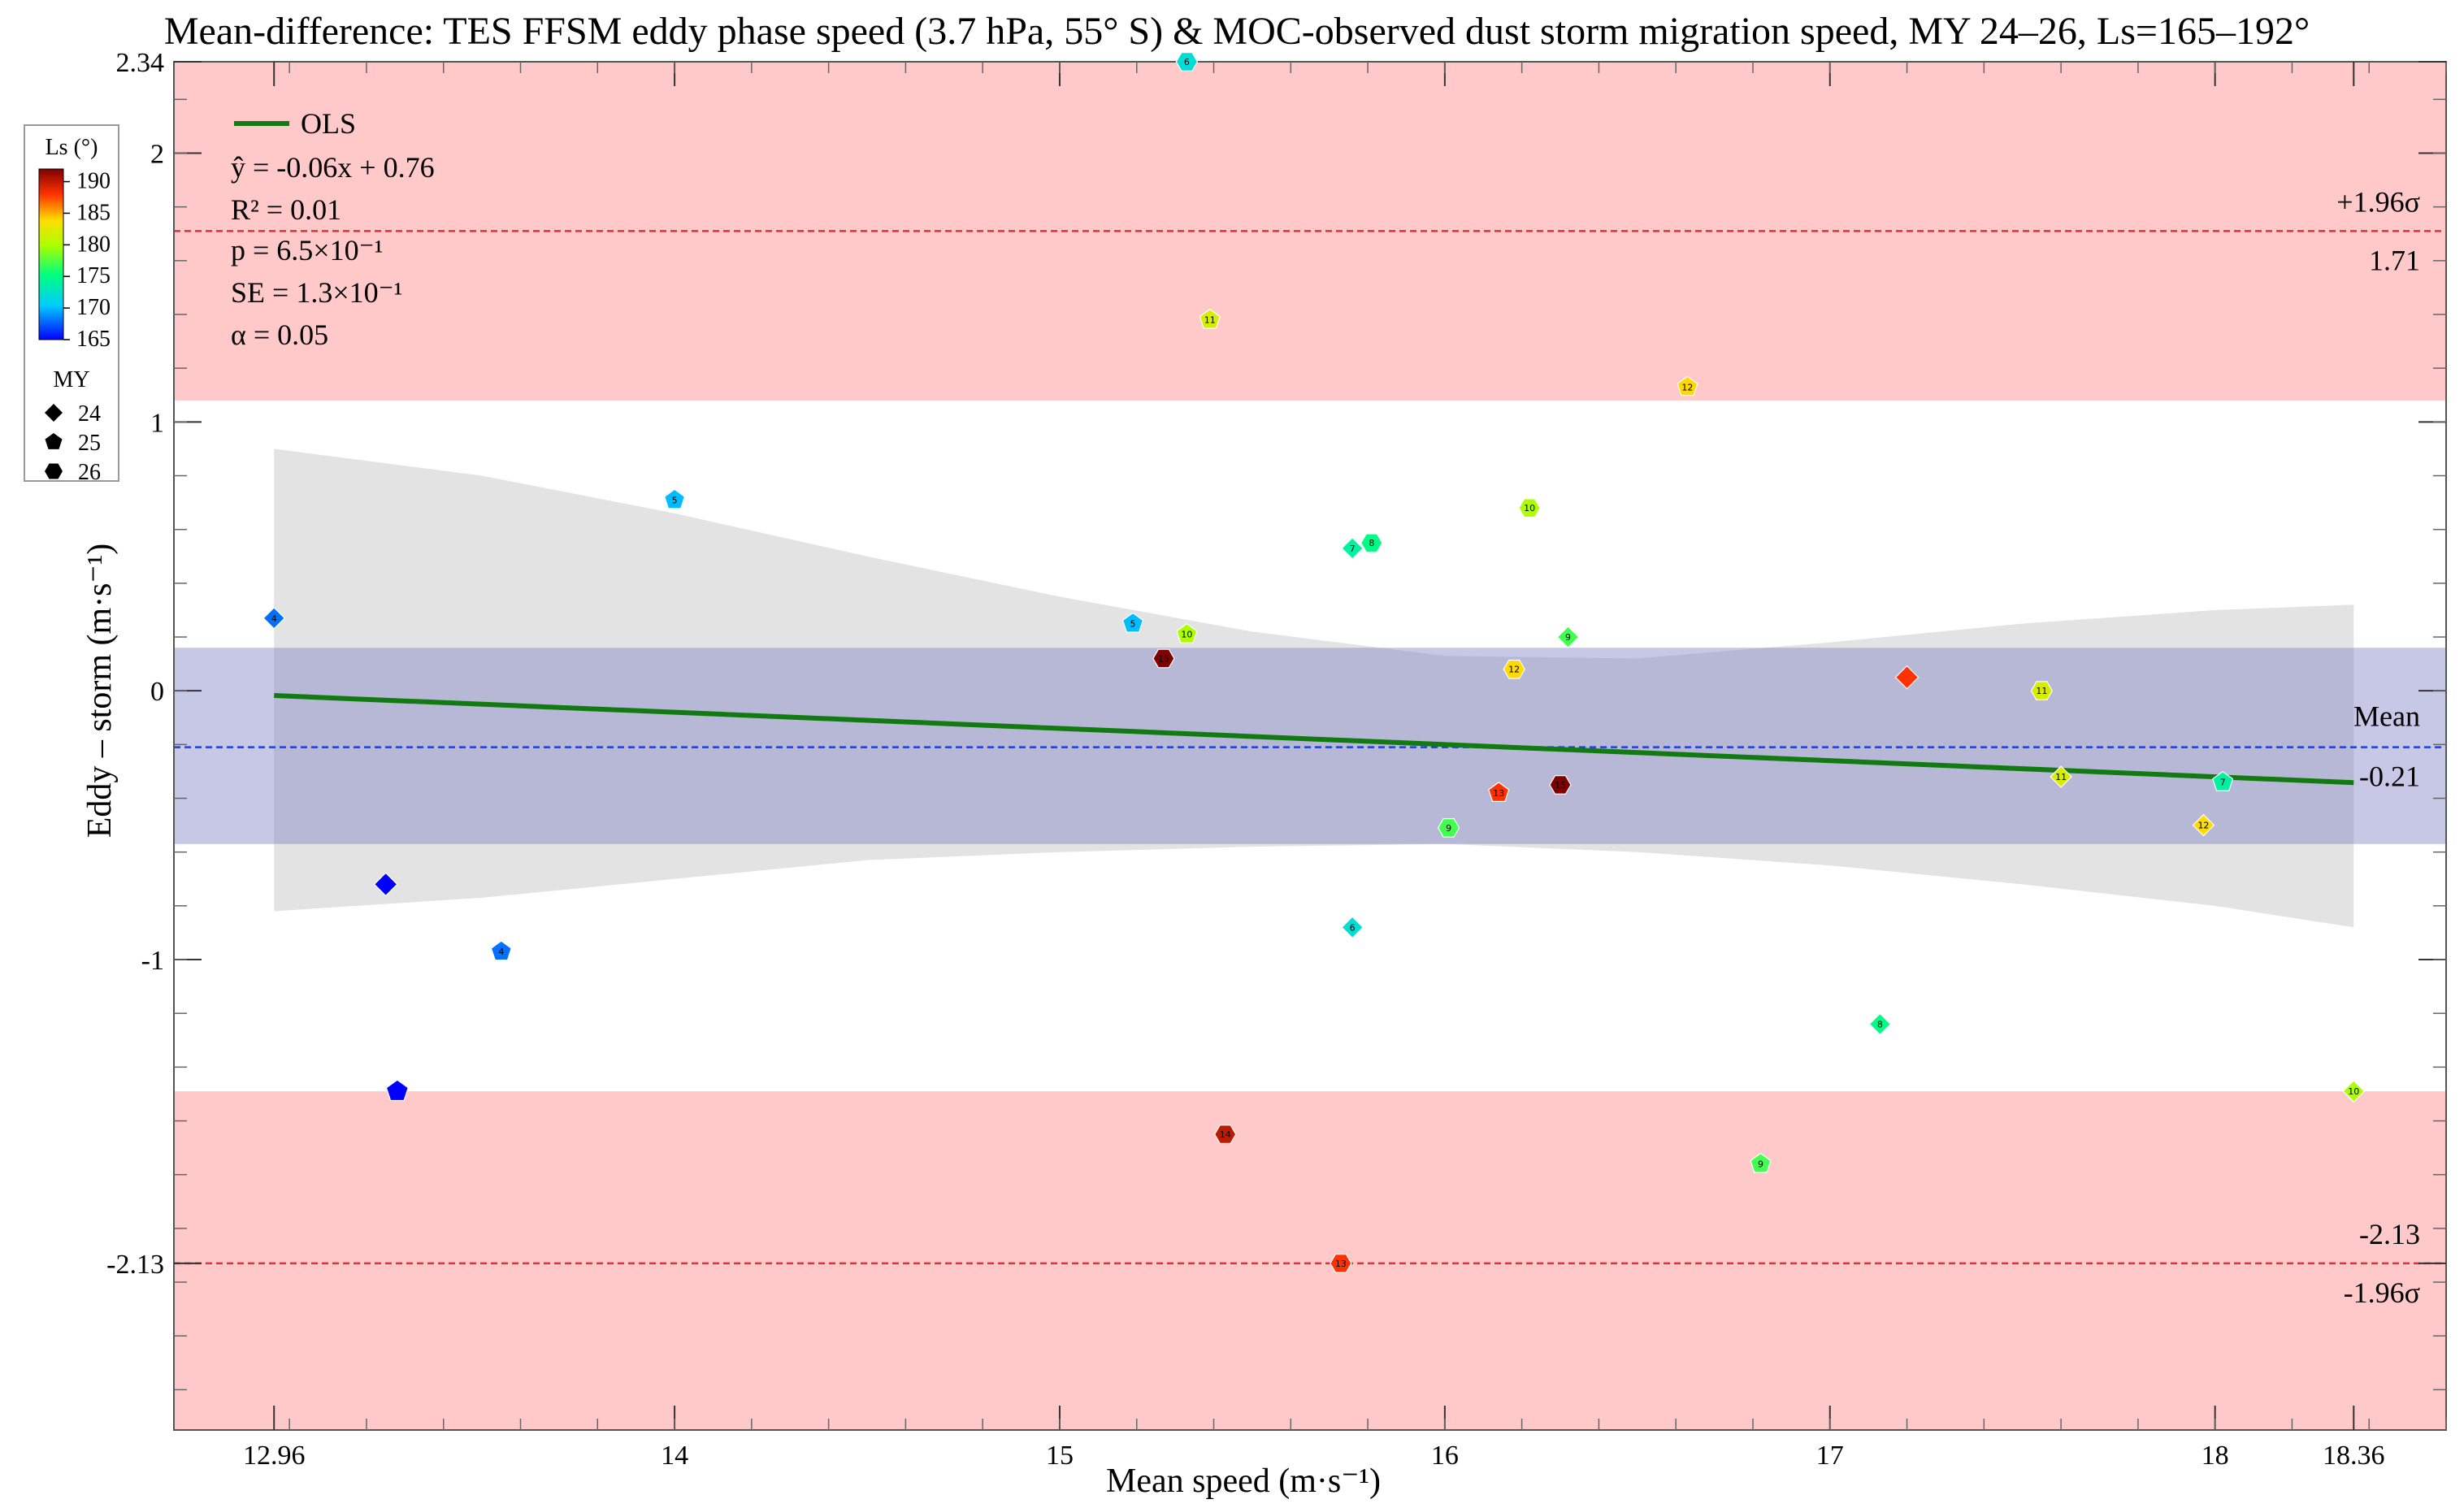 The height and width of the screenshot is (1508, 2464). I want to click on ols-equation: ŷ = -0.06x + 0.76, so click(333, 167).